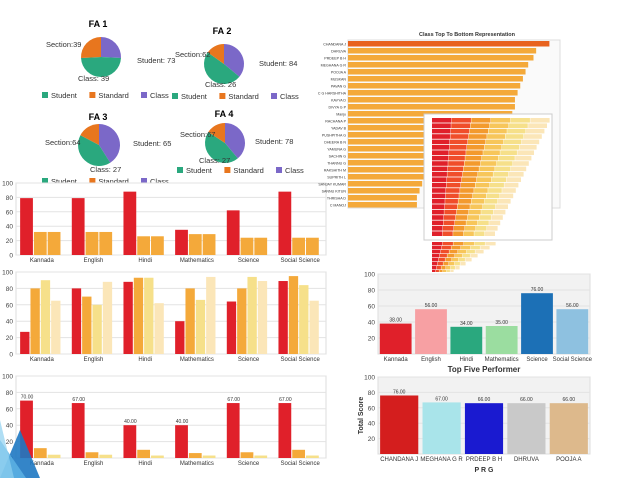 The width and height of the screenshot is (638, 478). I want to click on plot-area, so click(171, 417).